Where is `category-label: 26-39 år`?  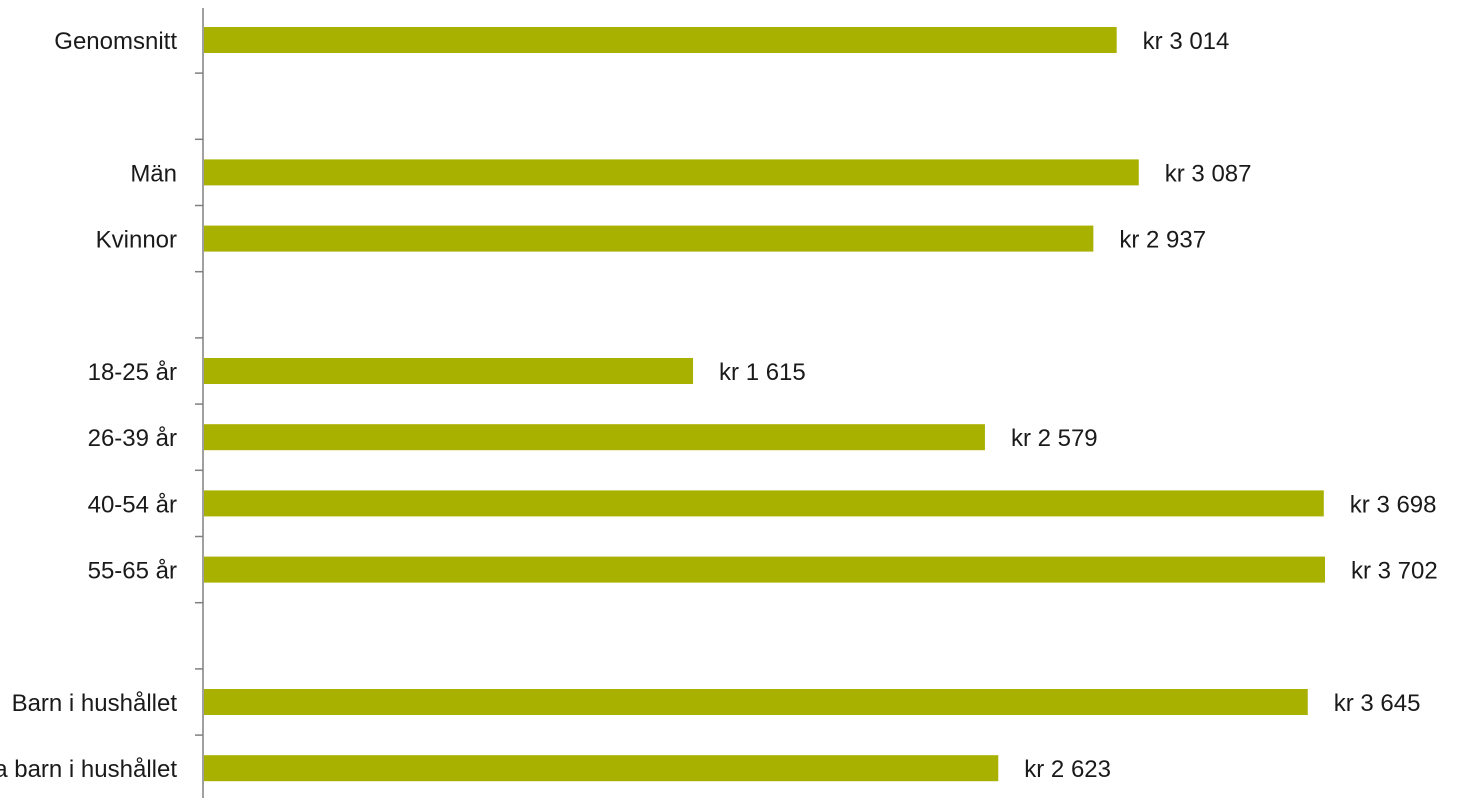
category-label: 26-39 år is located at coordinates (132, 438).